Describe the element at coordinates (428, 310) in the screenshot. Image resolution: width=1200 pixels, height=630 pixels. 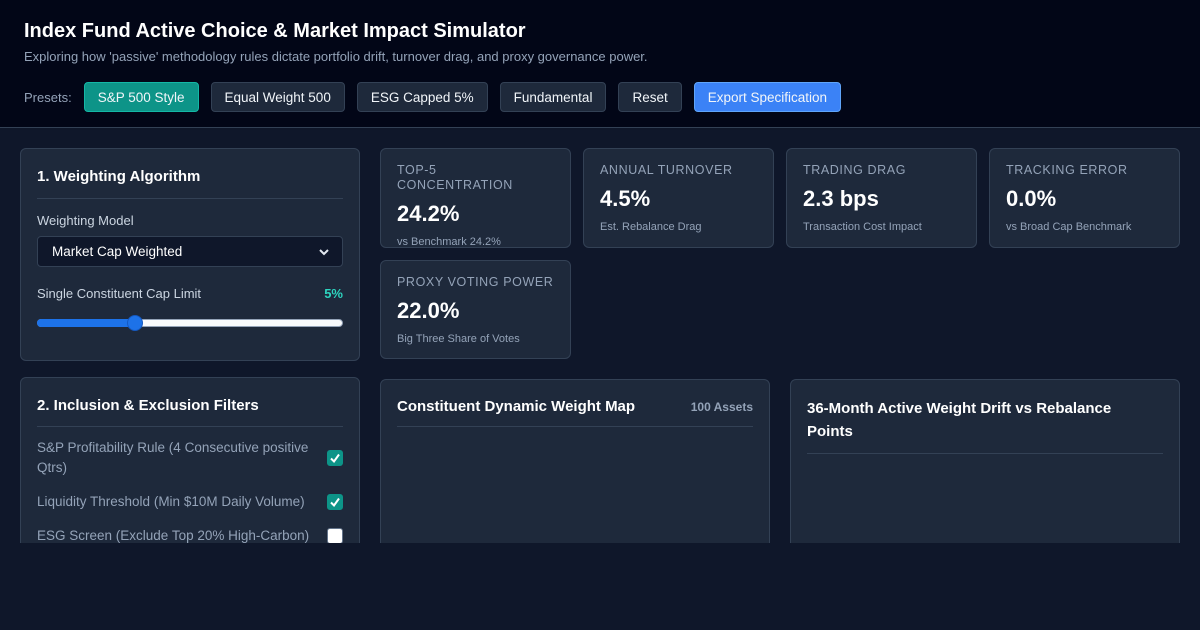
I see `kpi-value: 22.0%` at that location.